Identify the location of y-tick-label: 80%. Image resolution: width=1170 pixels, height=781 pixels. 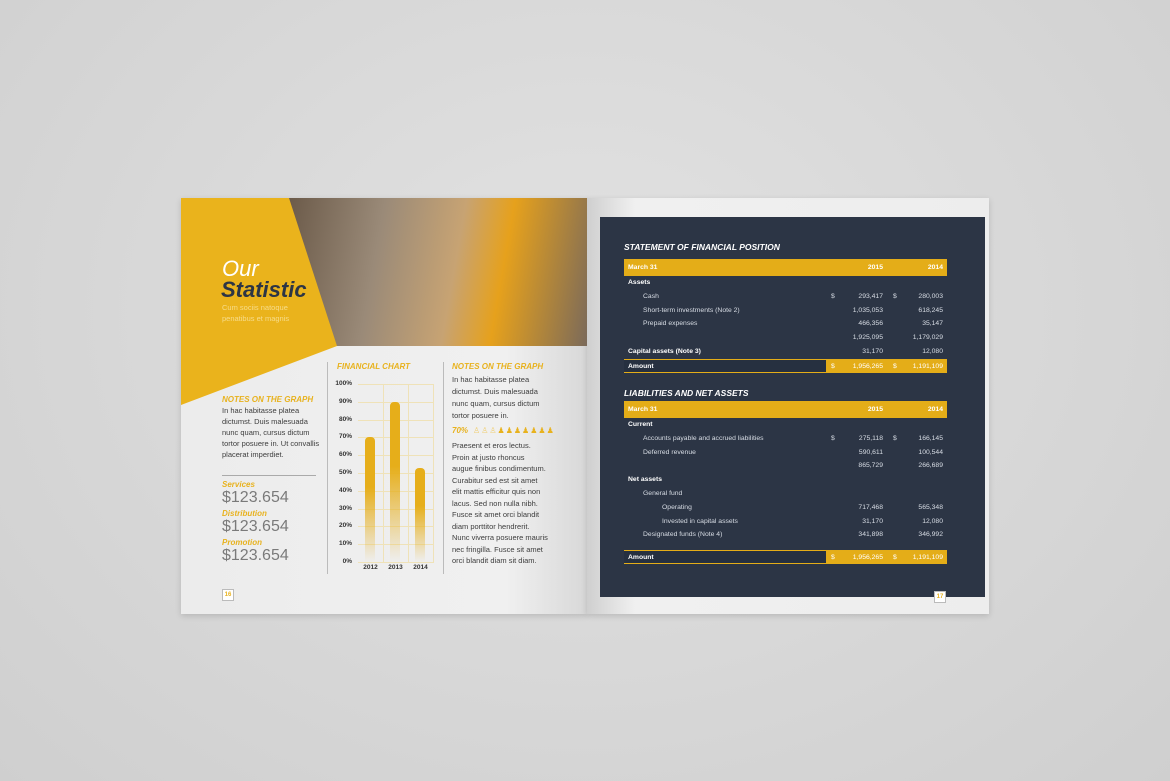
(345, 419).